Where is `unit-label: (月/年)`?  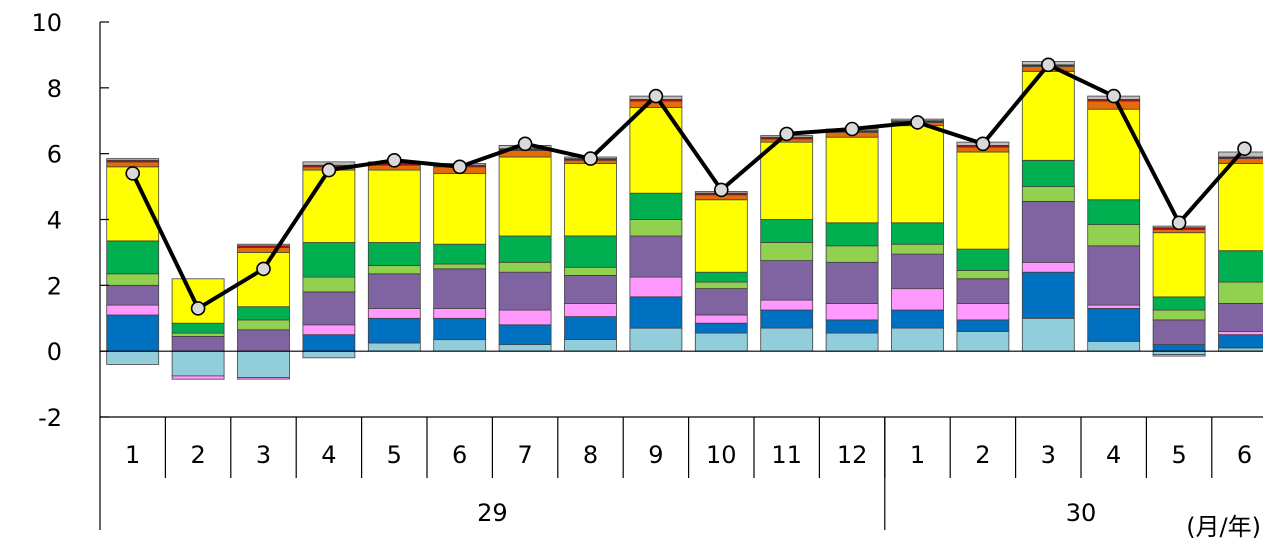
unit-label: (月/年) is located at coordinates (1223, 526).